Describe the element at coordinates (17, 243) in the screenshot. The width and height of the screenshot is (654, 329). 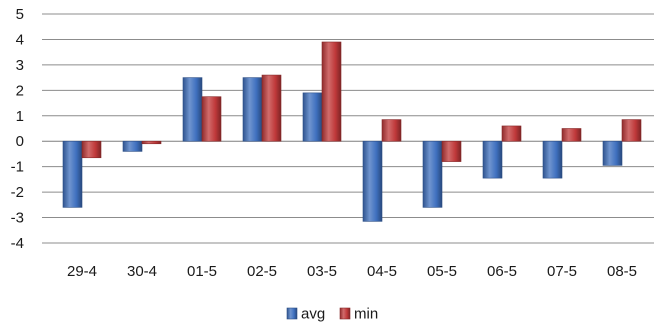
I see `y-tick-label: -4` at that location.